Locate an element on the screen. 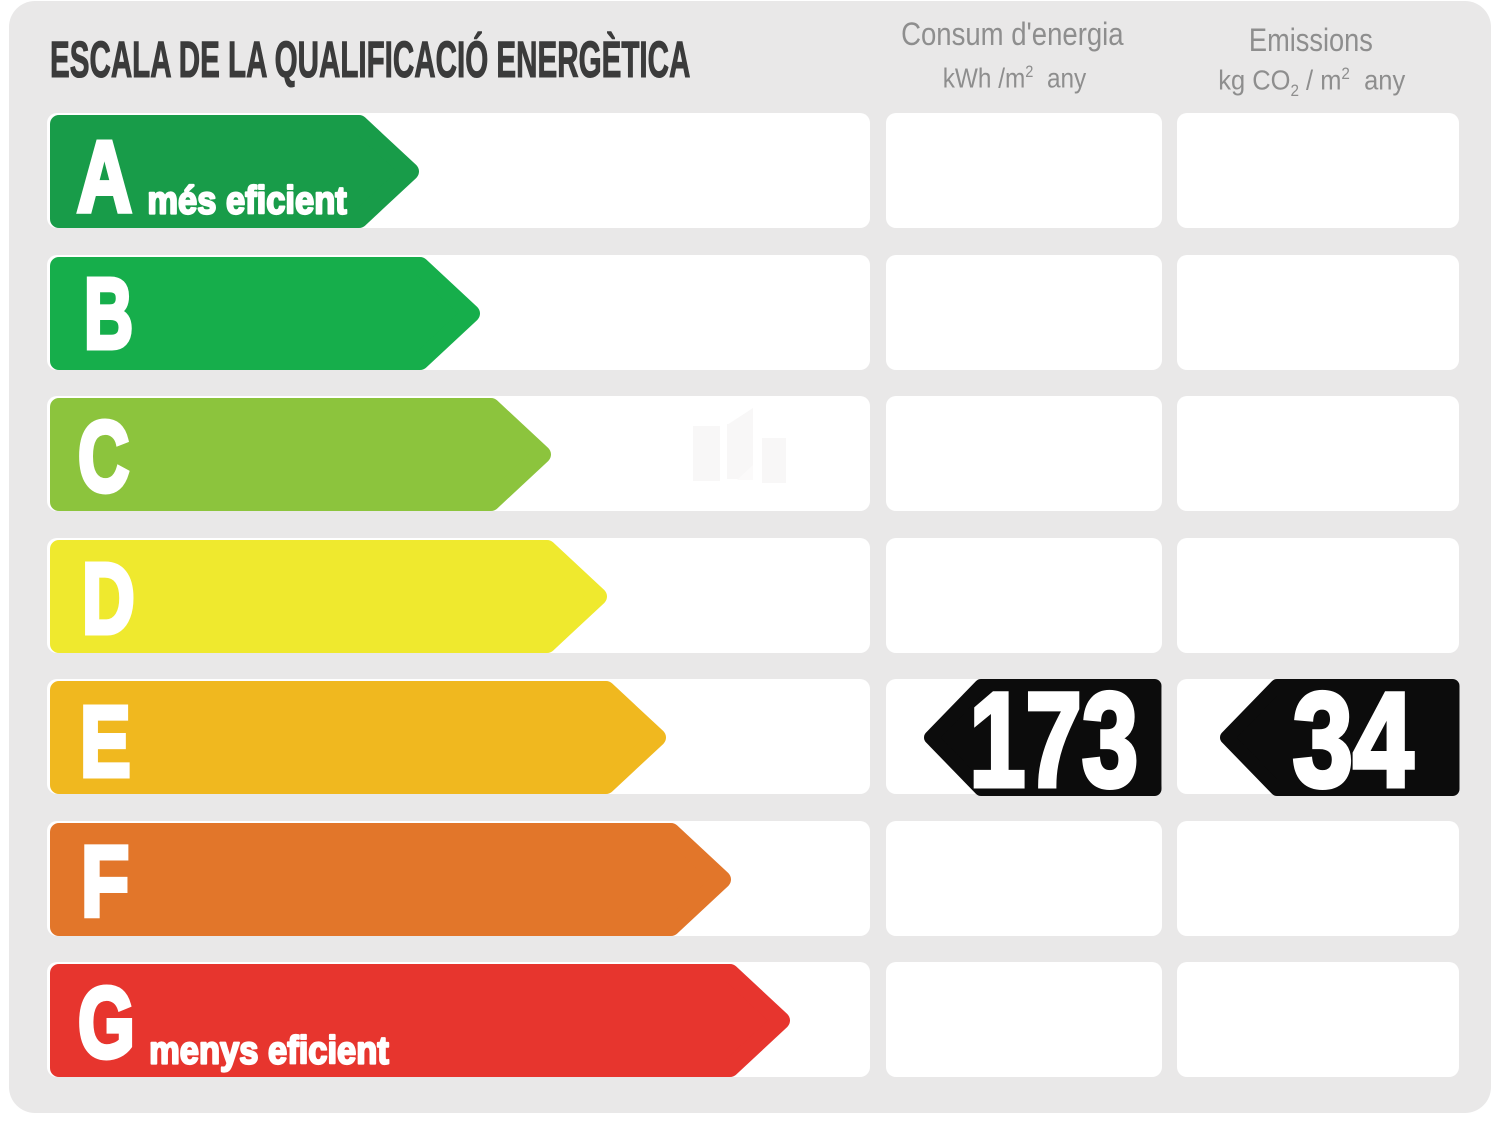  svg-text: més eficient is located at coordinates (246, 200).